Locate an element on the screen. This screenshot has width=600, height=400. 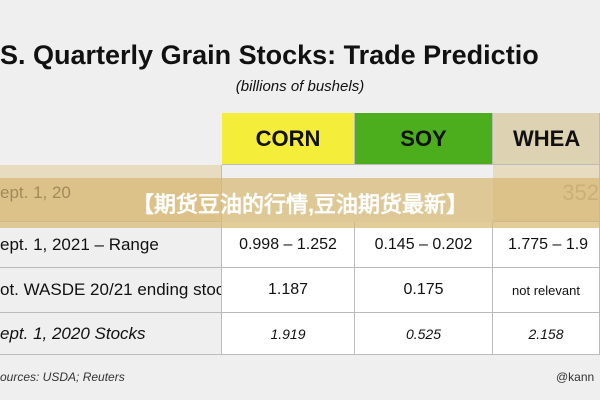
handle: @kann is located at coordinates (575, 377).